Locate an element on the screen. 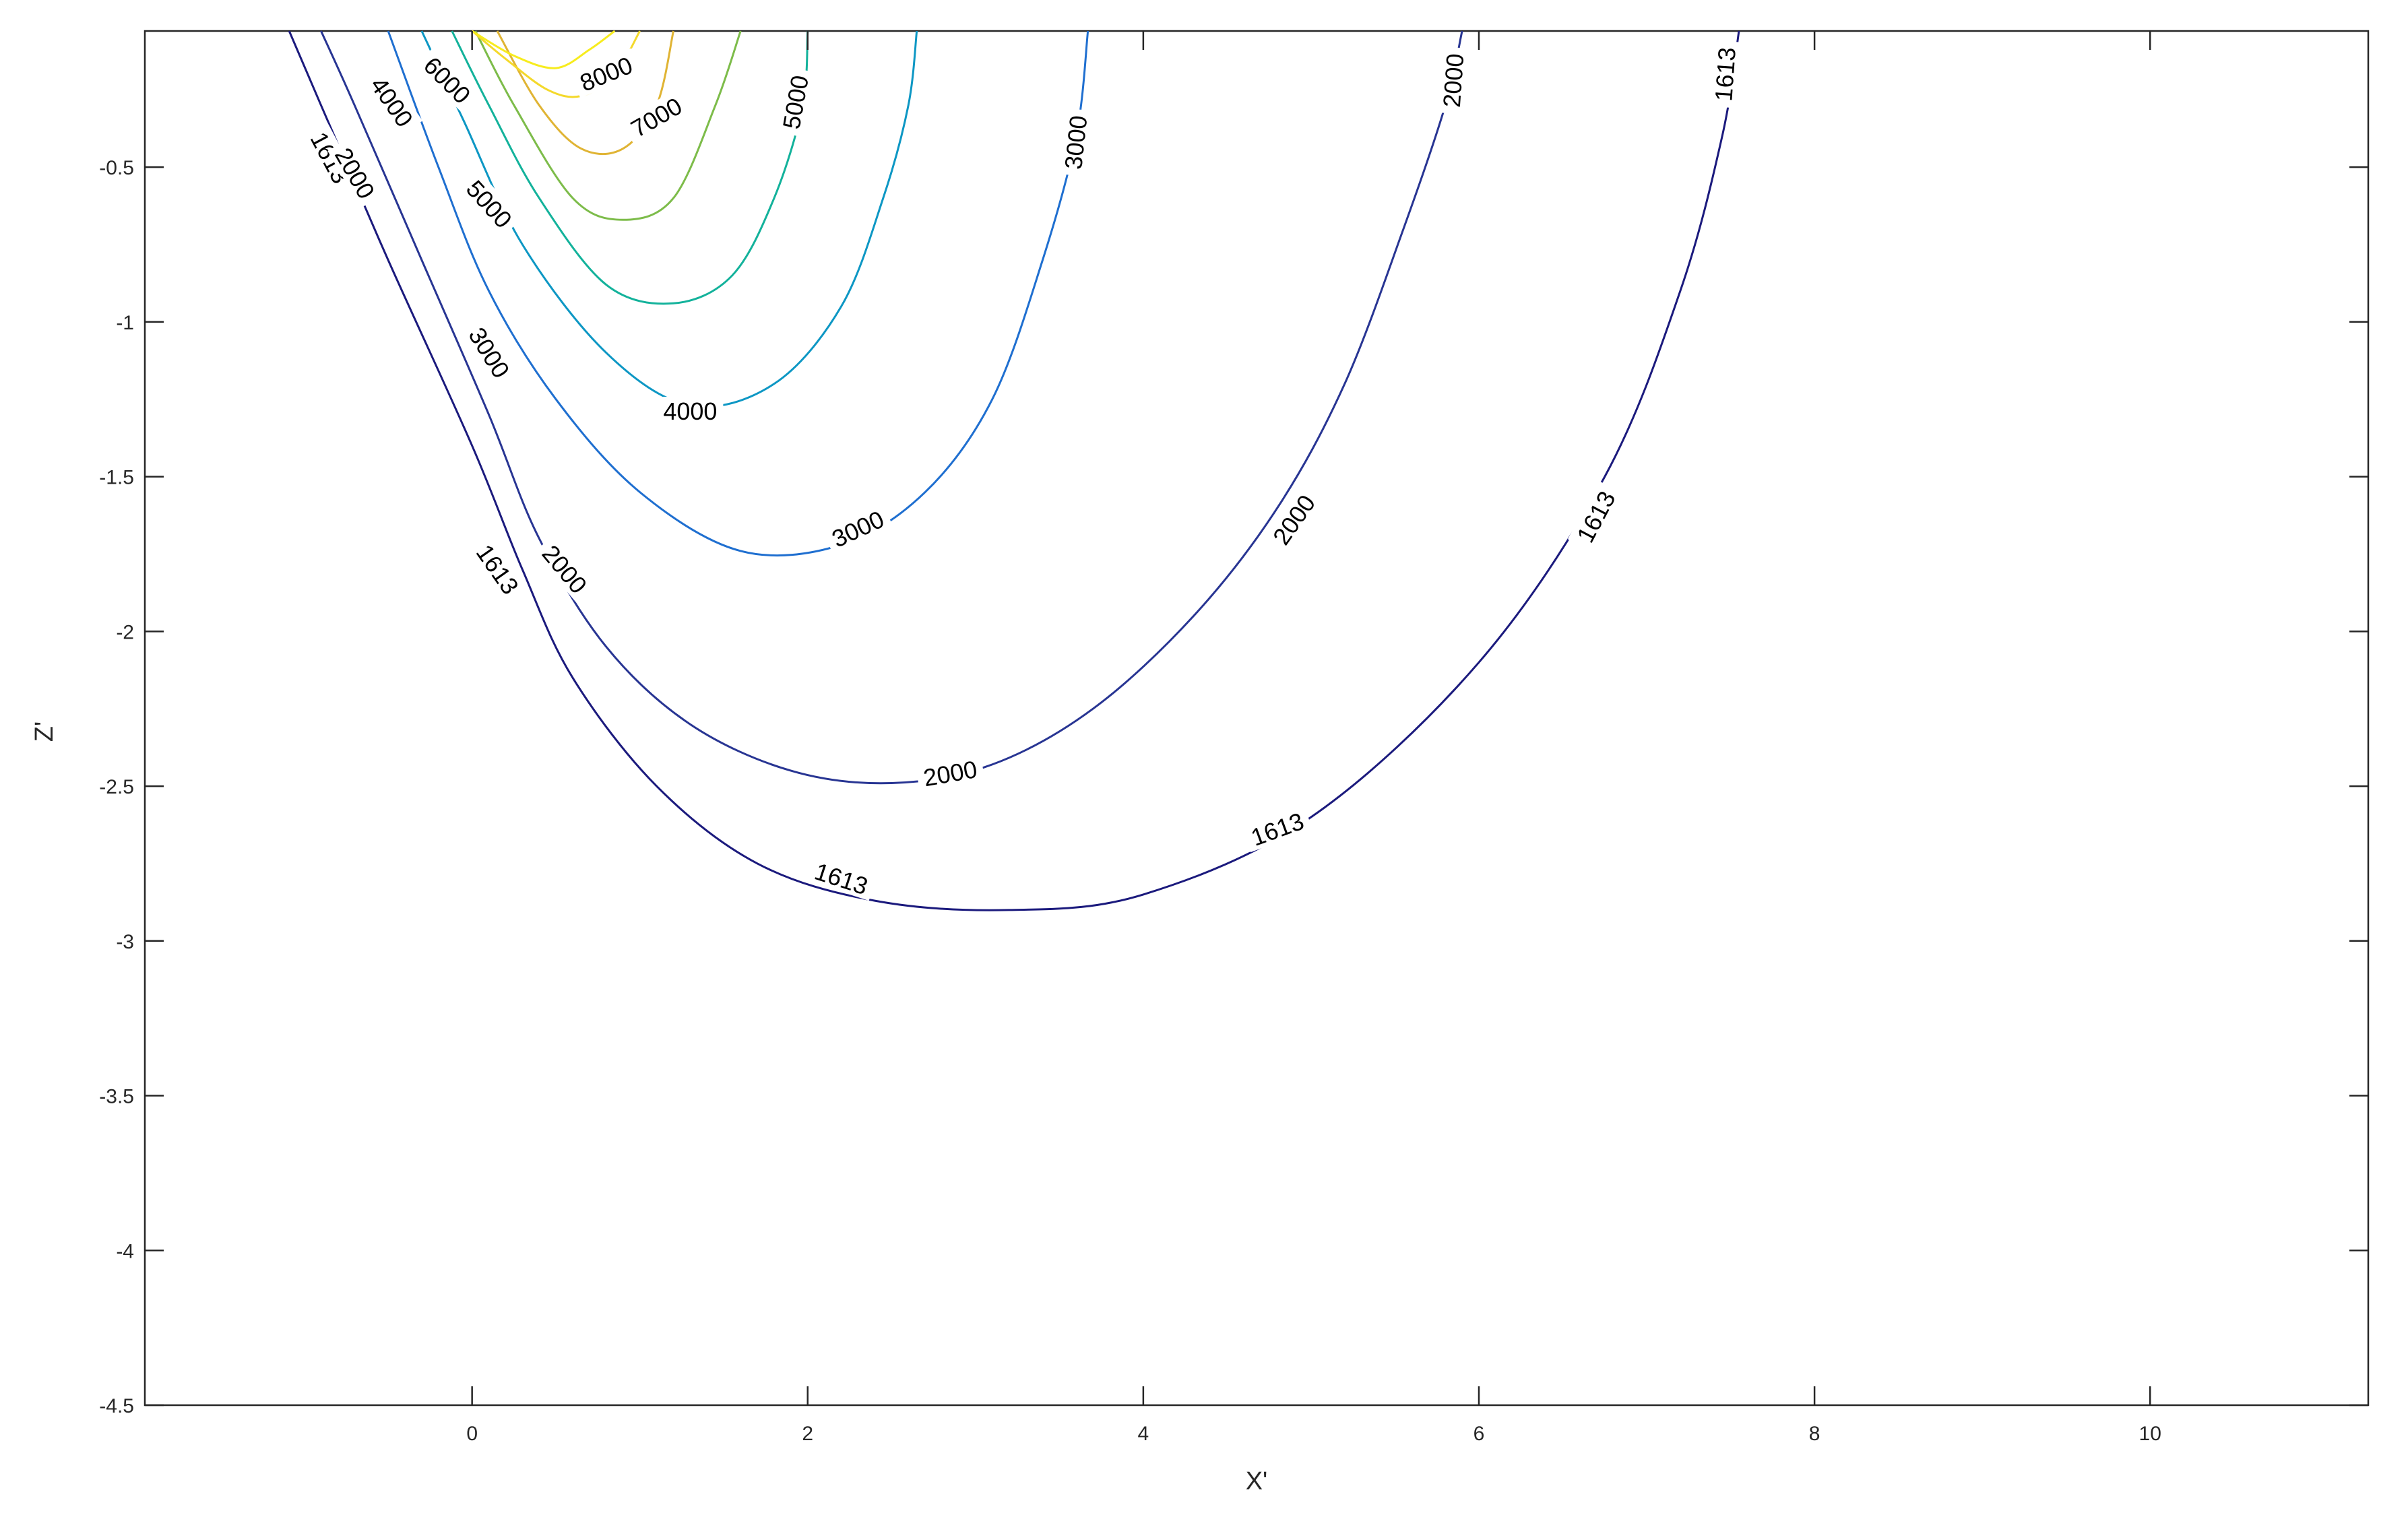 This screenshot has width=2408, height=1517. x-tick-label: 2 is located at coordinates (808, 1434).